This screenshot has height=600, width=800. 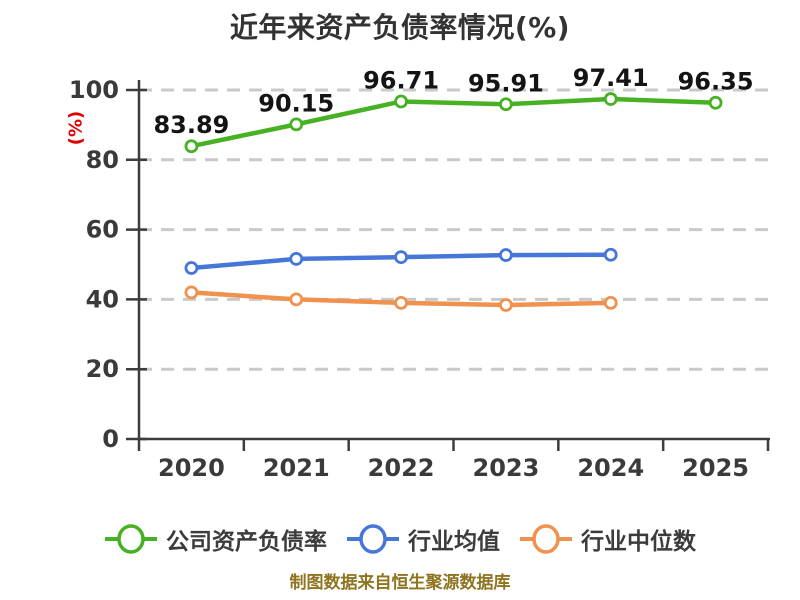 I want to click on source-note: 制图数据来自恒生聚源数据库, so click(x=400, y=583).